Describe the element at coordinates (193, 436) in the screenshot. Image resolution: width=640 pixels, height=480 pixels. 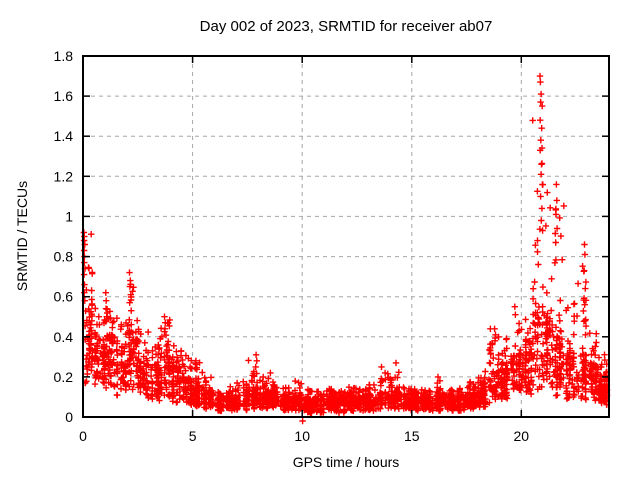
I see `x-tick-label: 5` at that location.